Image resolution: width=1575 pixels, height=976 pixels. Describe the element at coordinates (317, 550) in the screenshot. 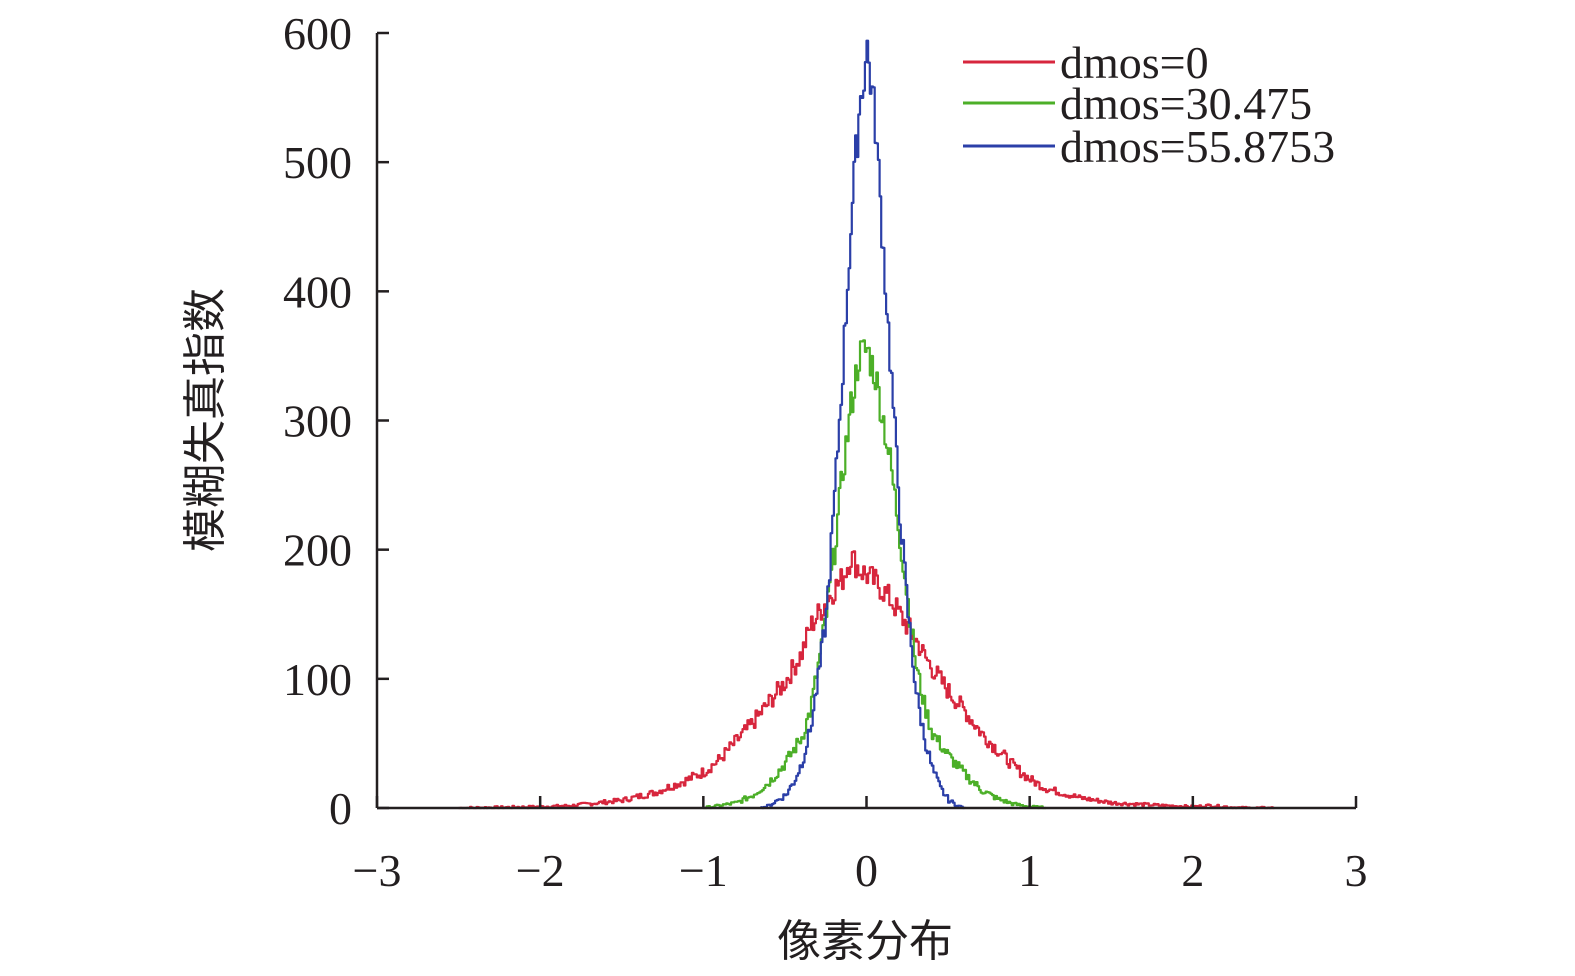

I see `y-tick-label: 200` at that location.